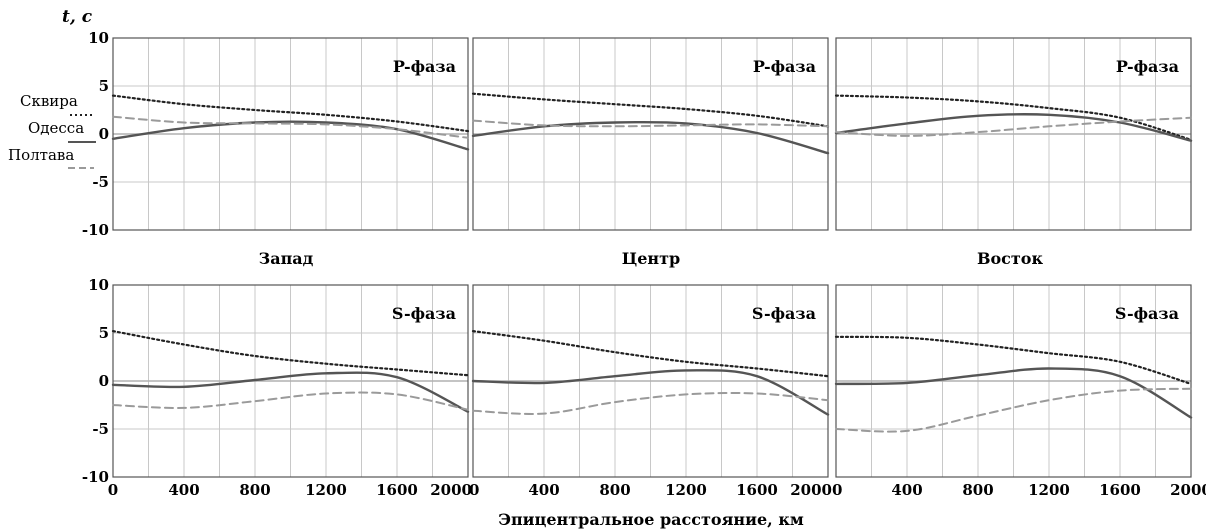 This screenshot has height=531, width=1206. Describe the element at coordinates (49, 101) in the screenshot. I see `legend-label-skvira: Сквира` at that location.